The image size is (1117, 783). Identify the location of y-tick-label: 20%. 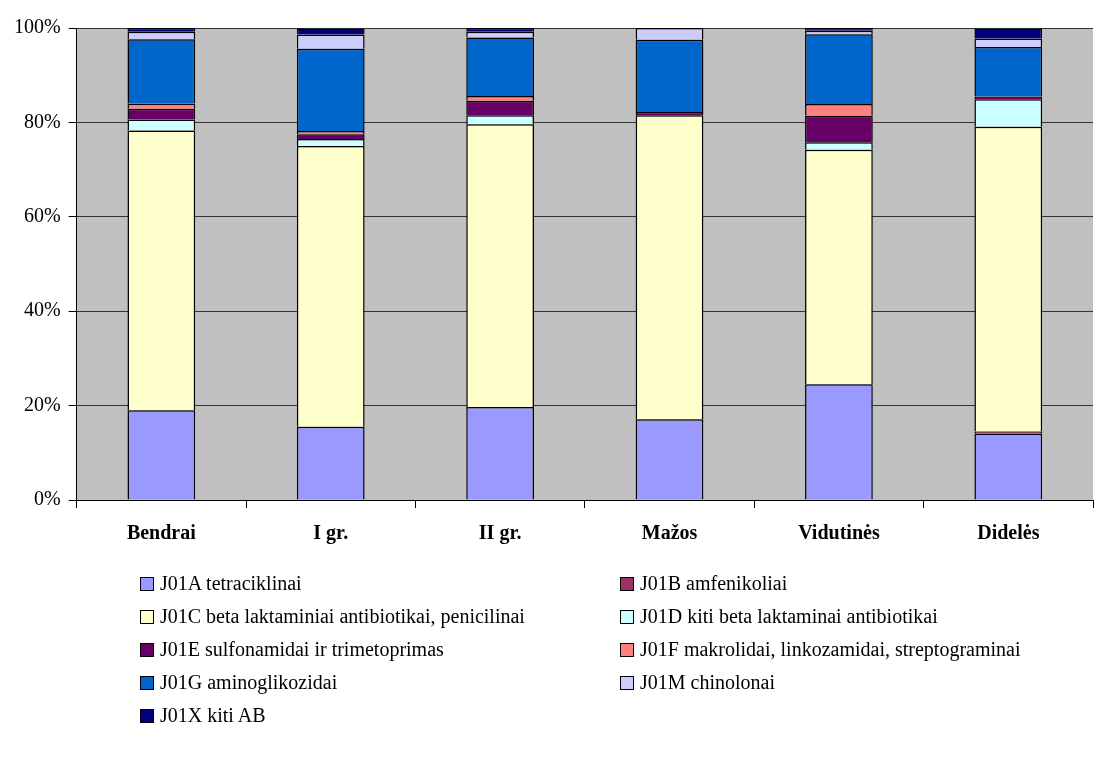
(42, 403).